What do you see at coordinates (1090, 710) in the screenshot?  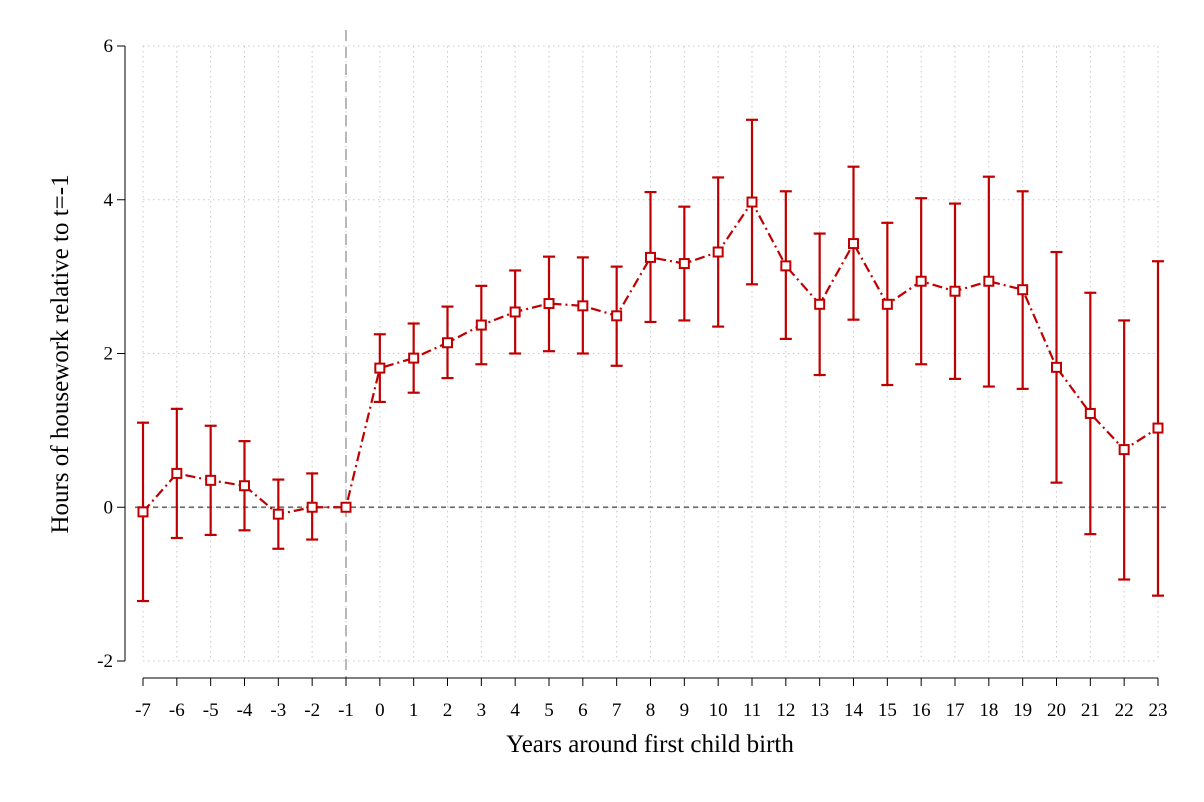 I see `x-tick-label: 21` at bounding box center [1090, 710].